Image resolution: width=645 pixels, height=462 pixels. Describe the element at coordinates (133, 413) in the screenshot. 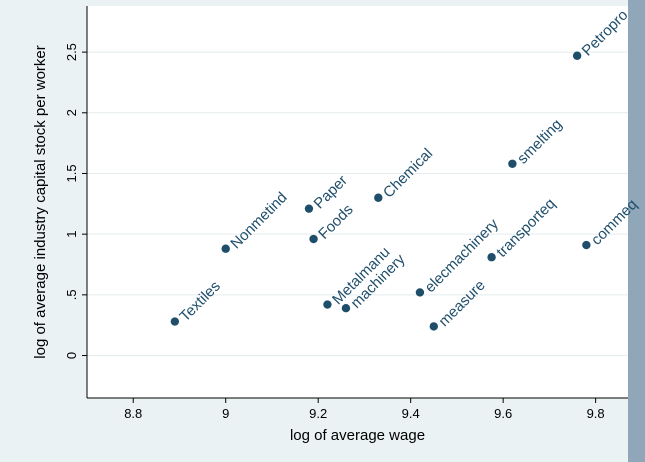

I see `x-tick-label: 8.8` at that location.